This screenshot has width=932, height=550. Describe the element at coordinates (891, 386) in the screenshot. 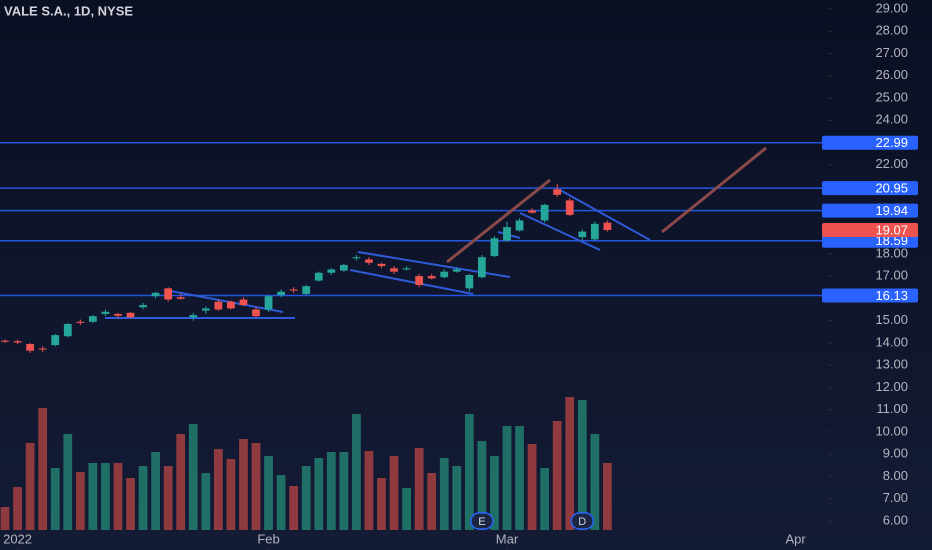

I see `y-tick-label: 12.00` at that location.